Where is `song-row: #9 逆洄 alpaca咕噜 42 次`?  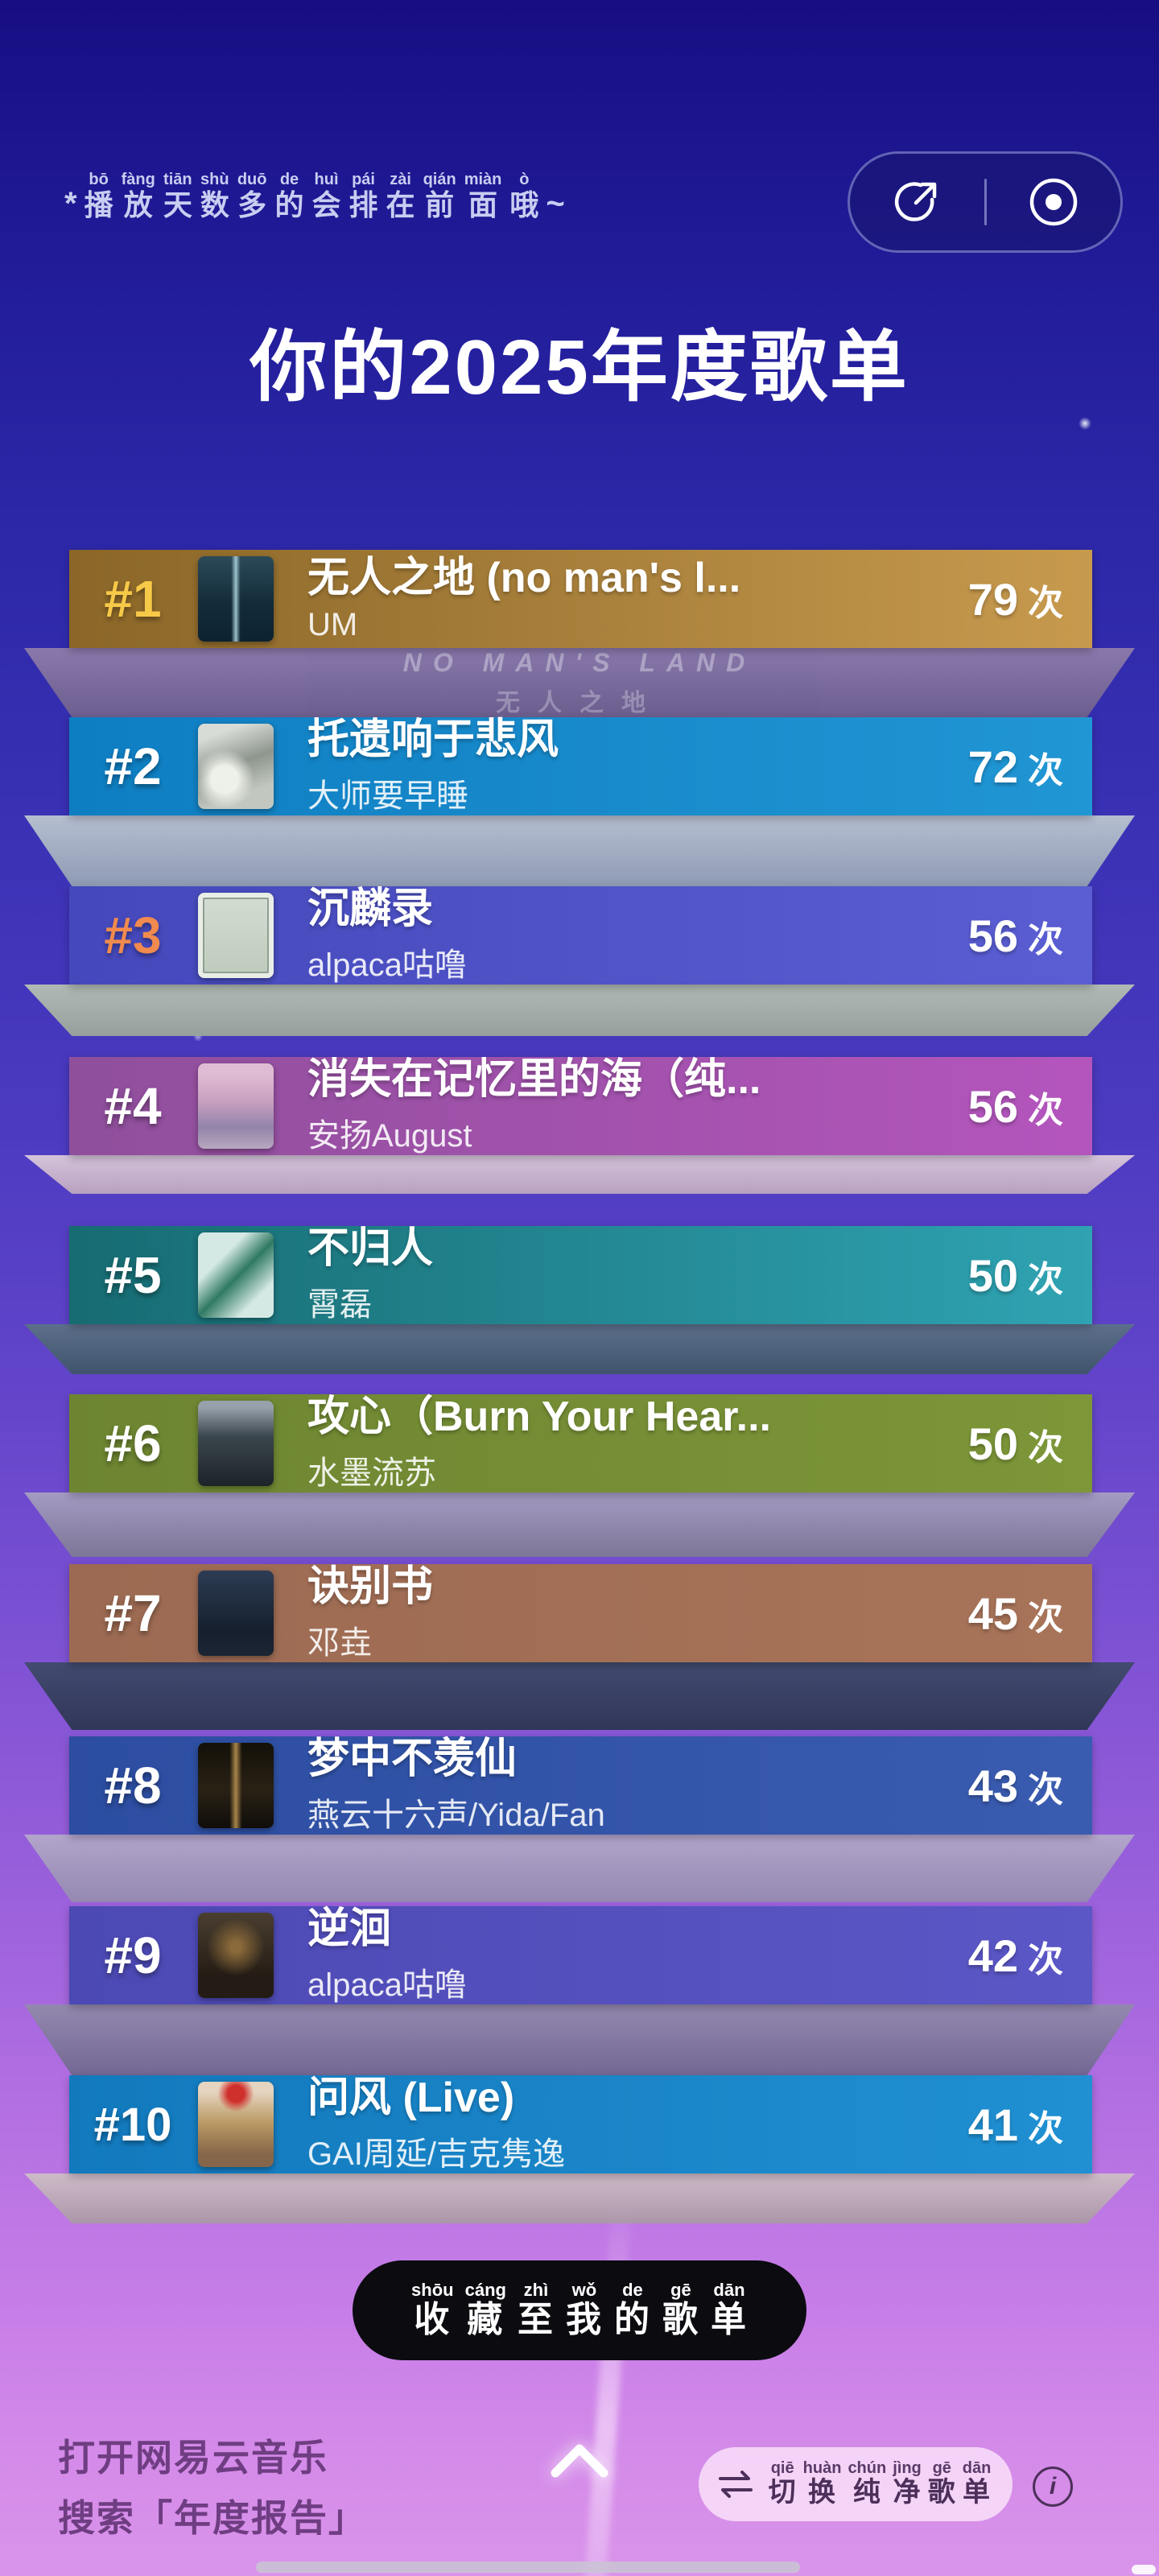
song-row: #9 逆洄 alpaca咕噜 42 次 is located at coordinates (580, 1955).